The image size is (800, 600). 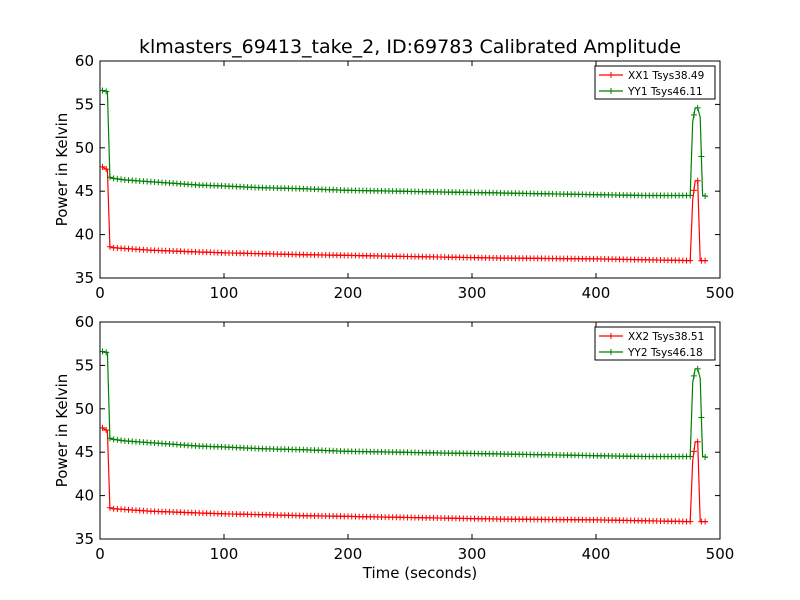 I want to click on series-yy1, so click(x=404, y=143).